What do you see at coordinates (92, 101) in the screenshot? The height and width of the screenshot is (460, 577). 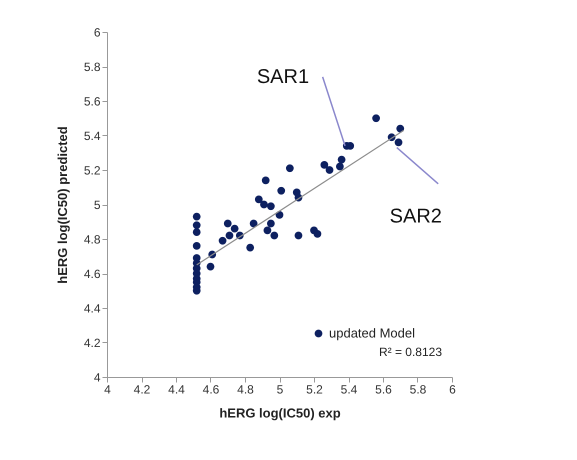 I see `y-tick-label: 5.6` at bounding box center [92, 101].